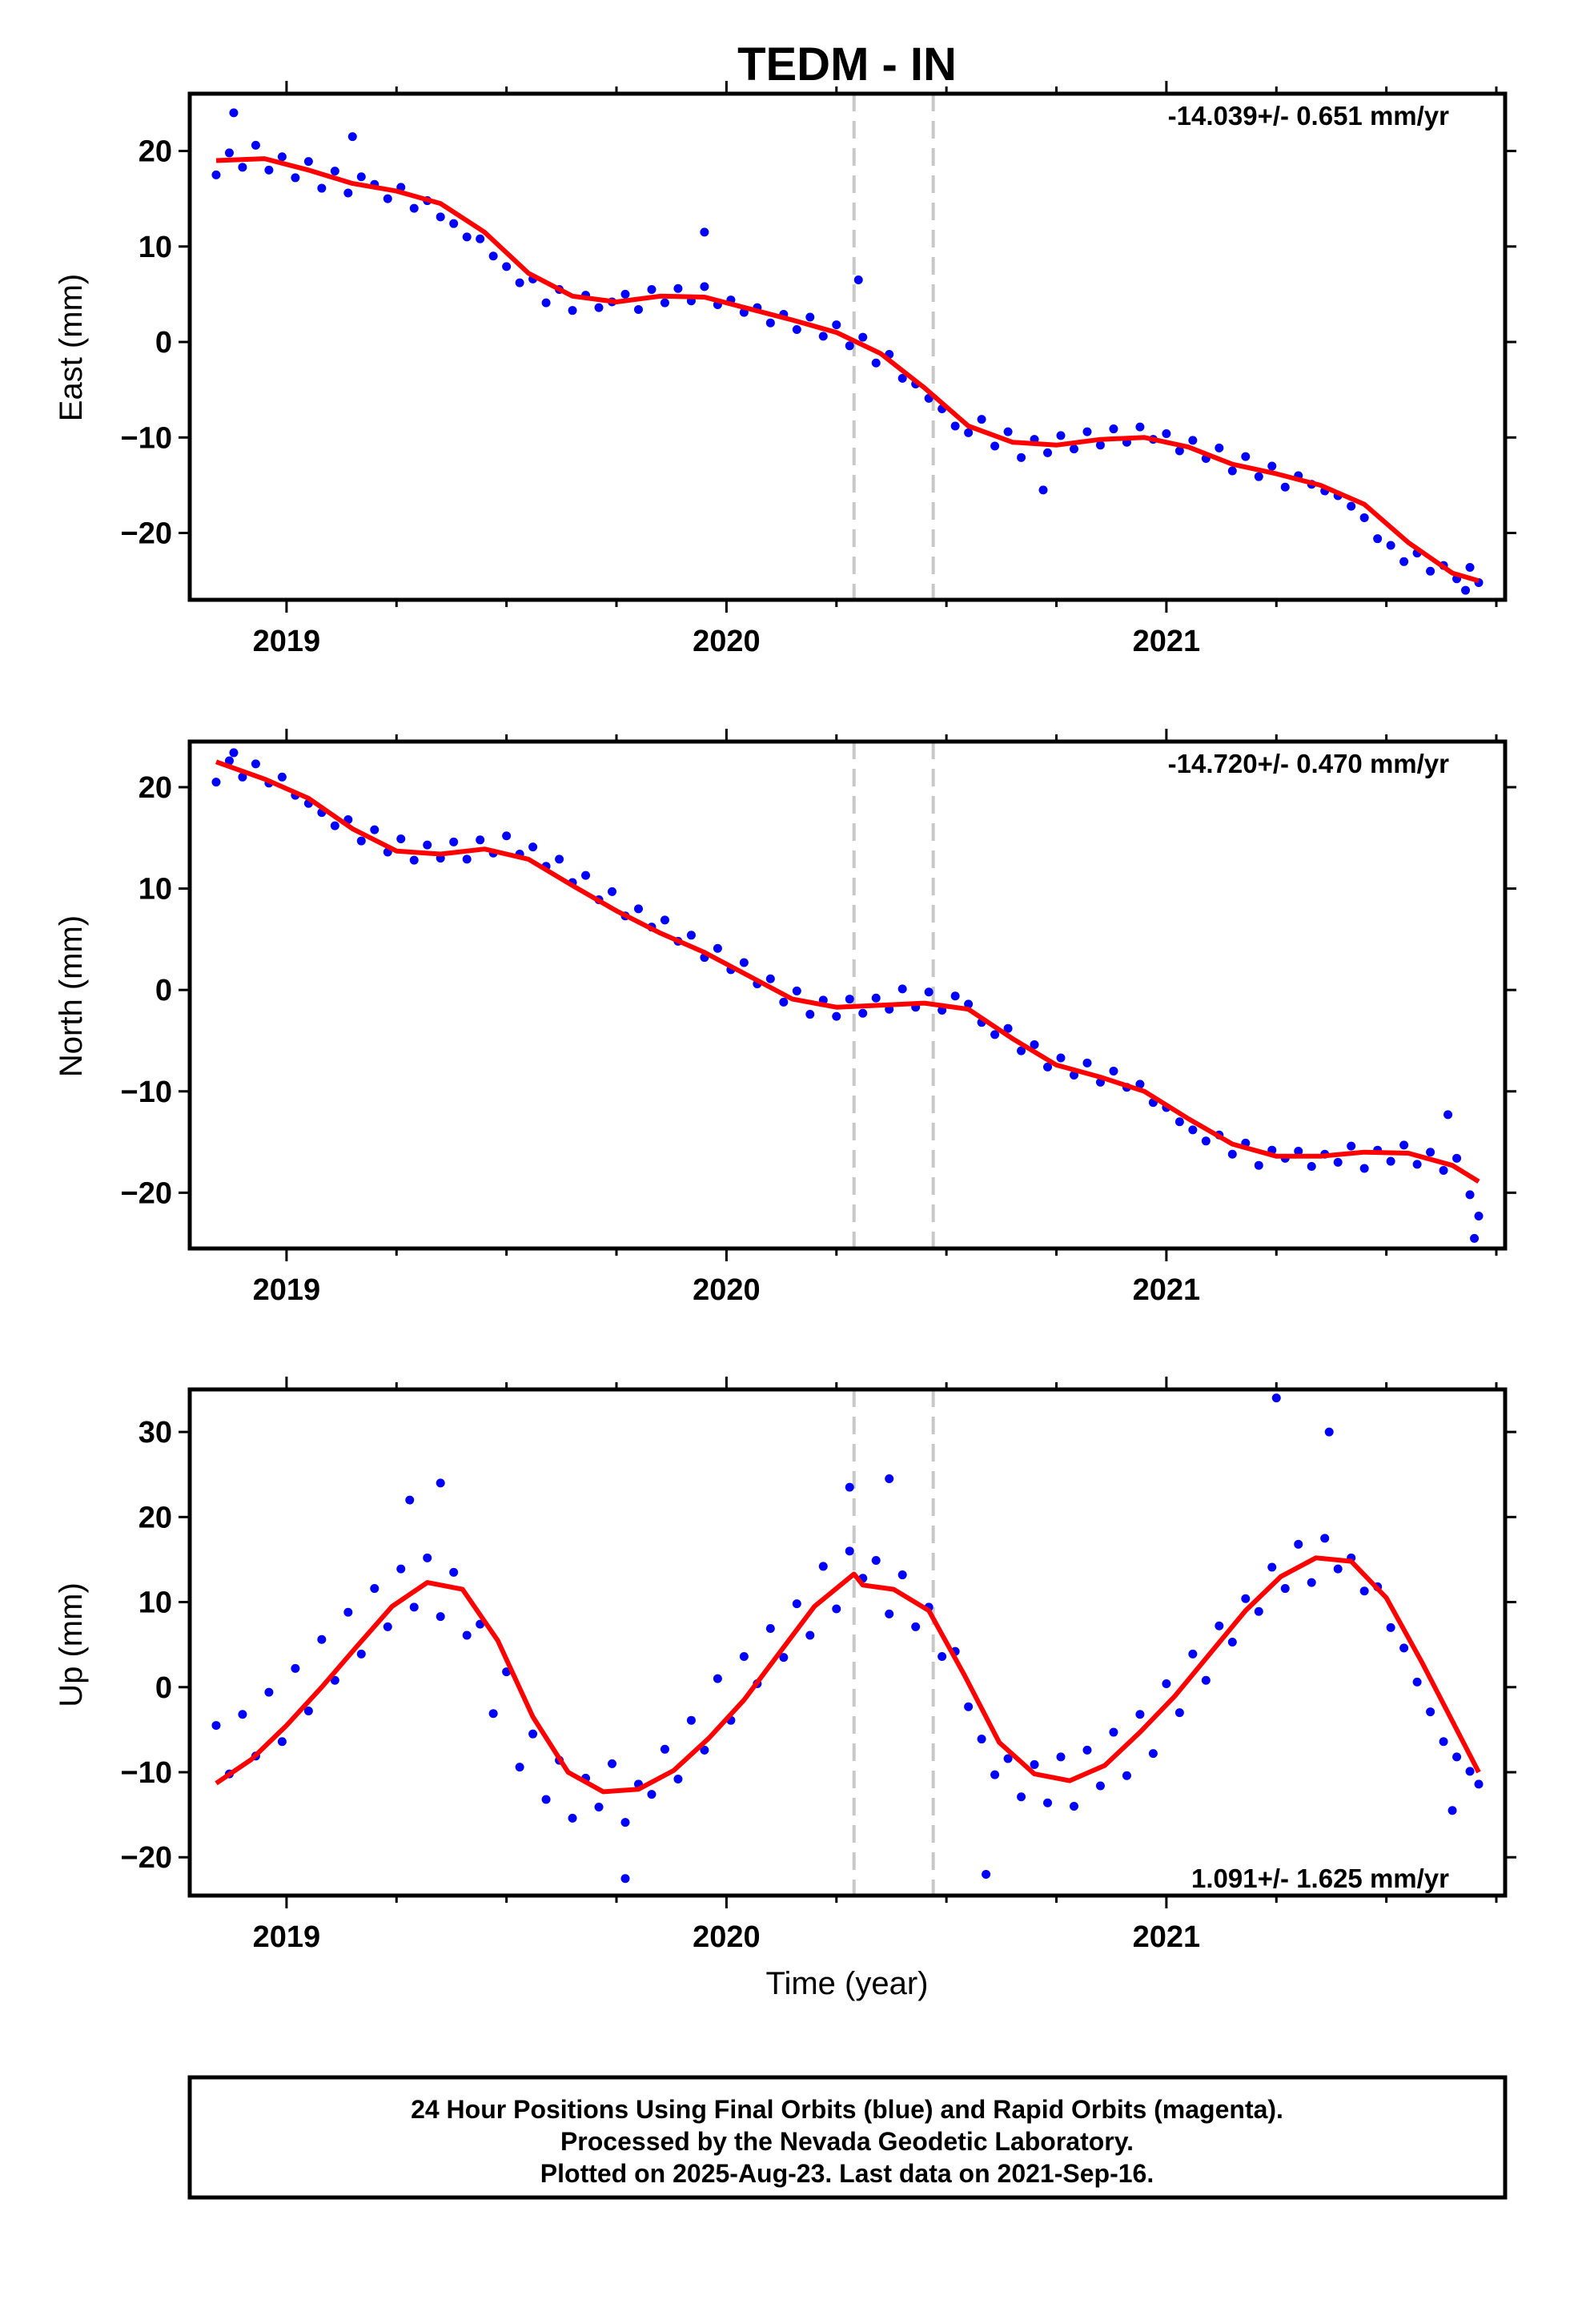 The image size is (1582, 2324). What do you see at coordinates (847, 370) in the screenshot?
I see `east-fit-curve` at bounding box center [847, 370].